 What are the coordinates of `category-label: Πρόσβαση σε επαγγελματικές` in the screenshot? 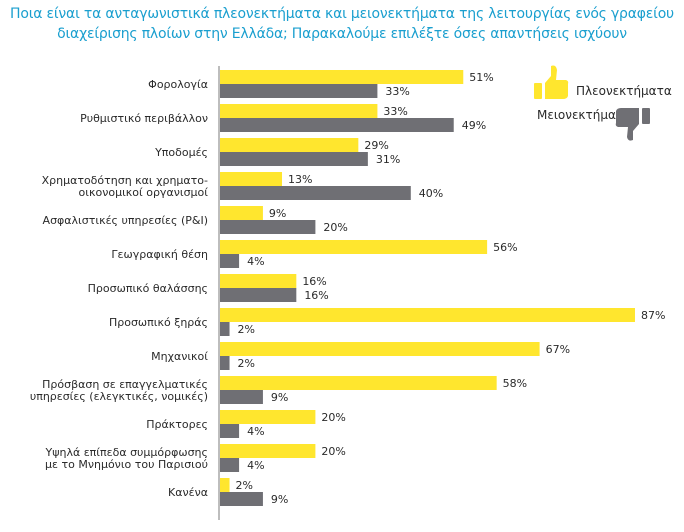 It's located at (125, 384).